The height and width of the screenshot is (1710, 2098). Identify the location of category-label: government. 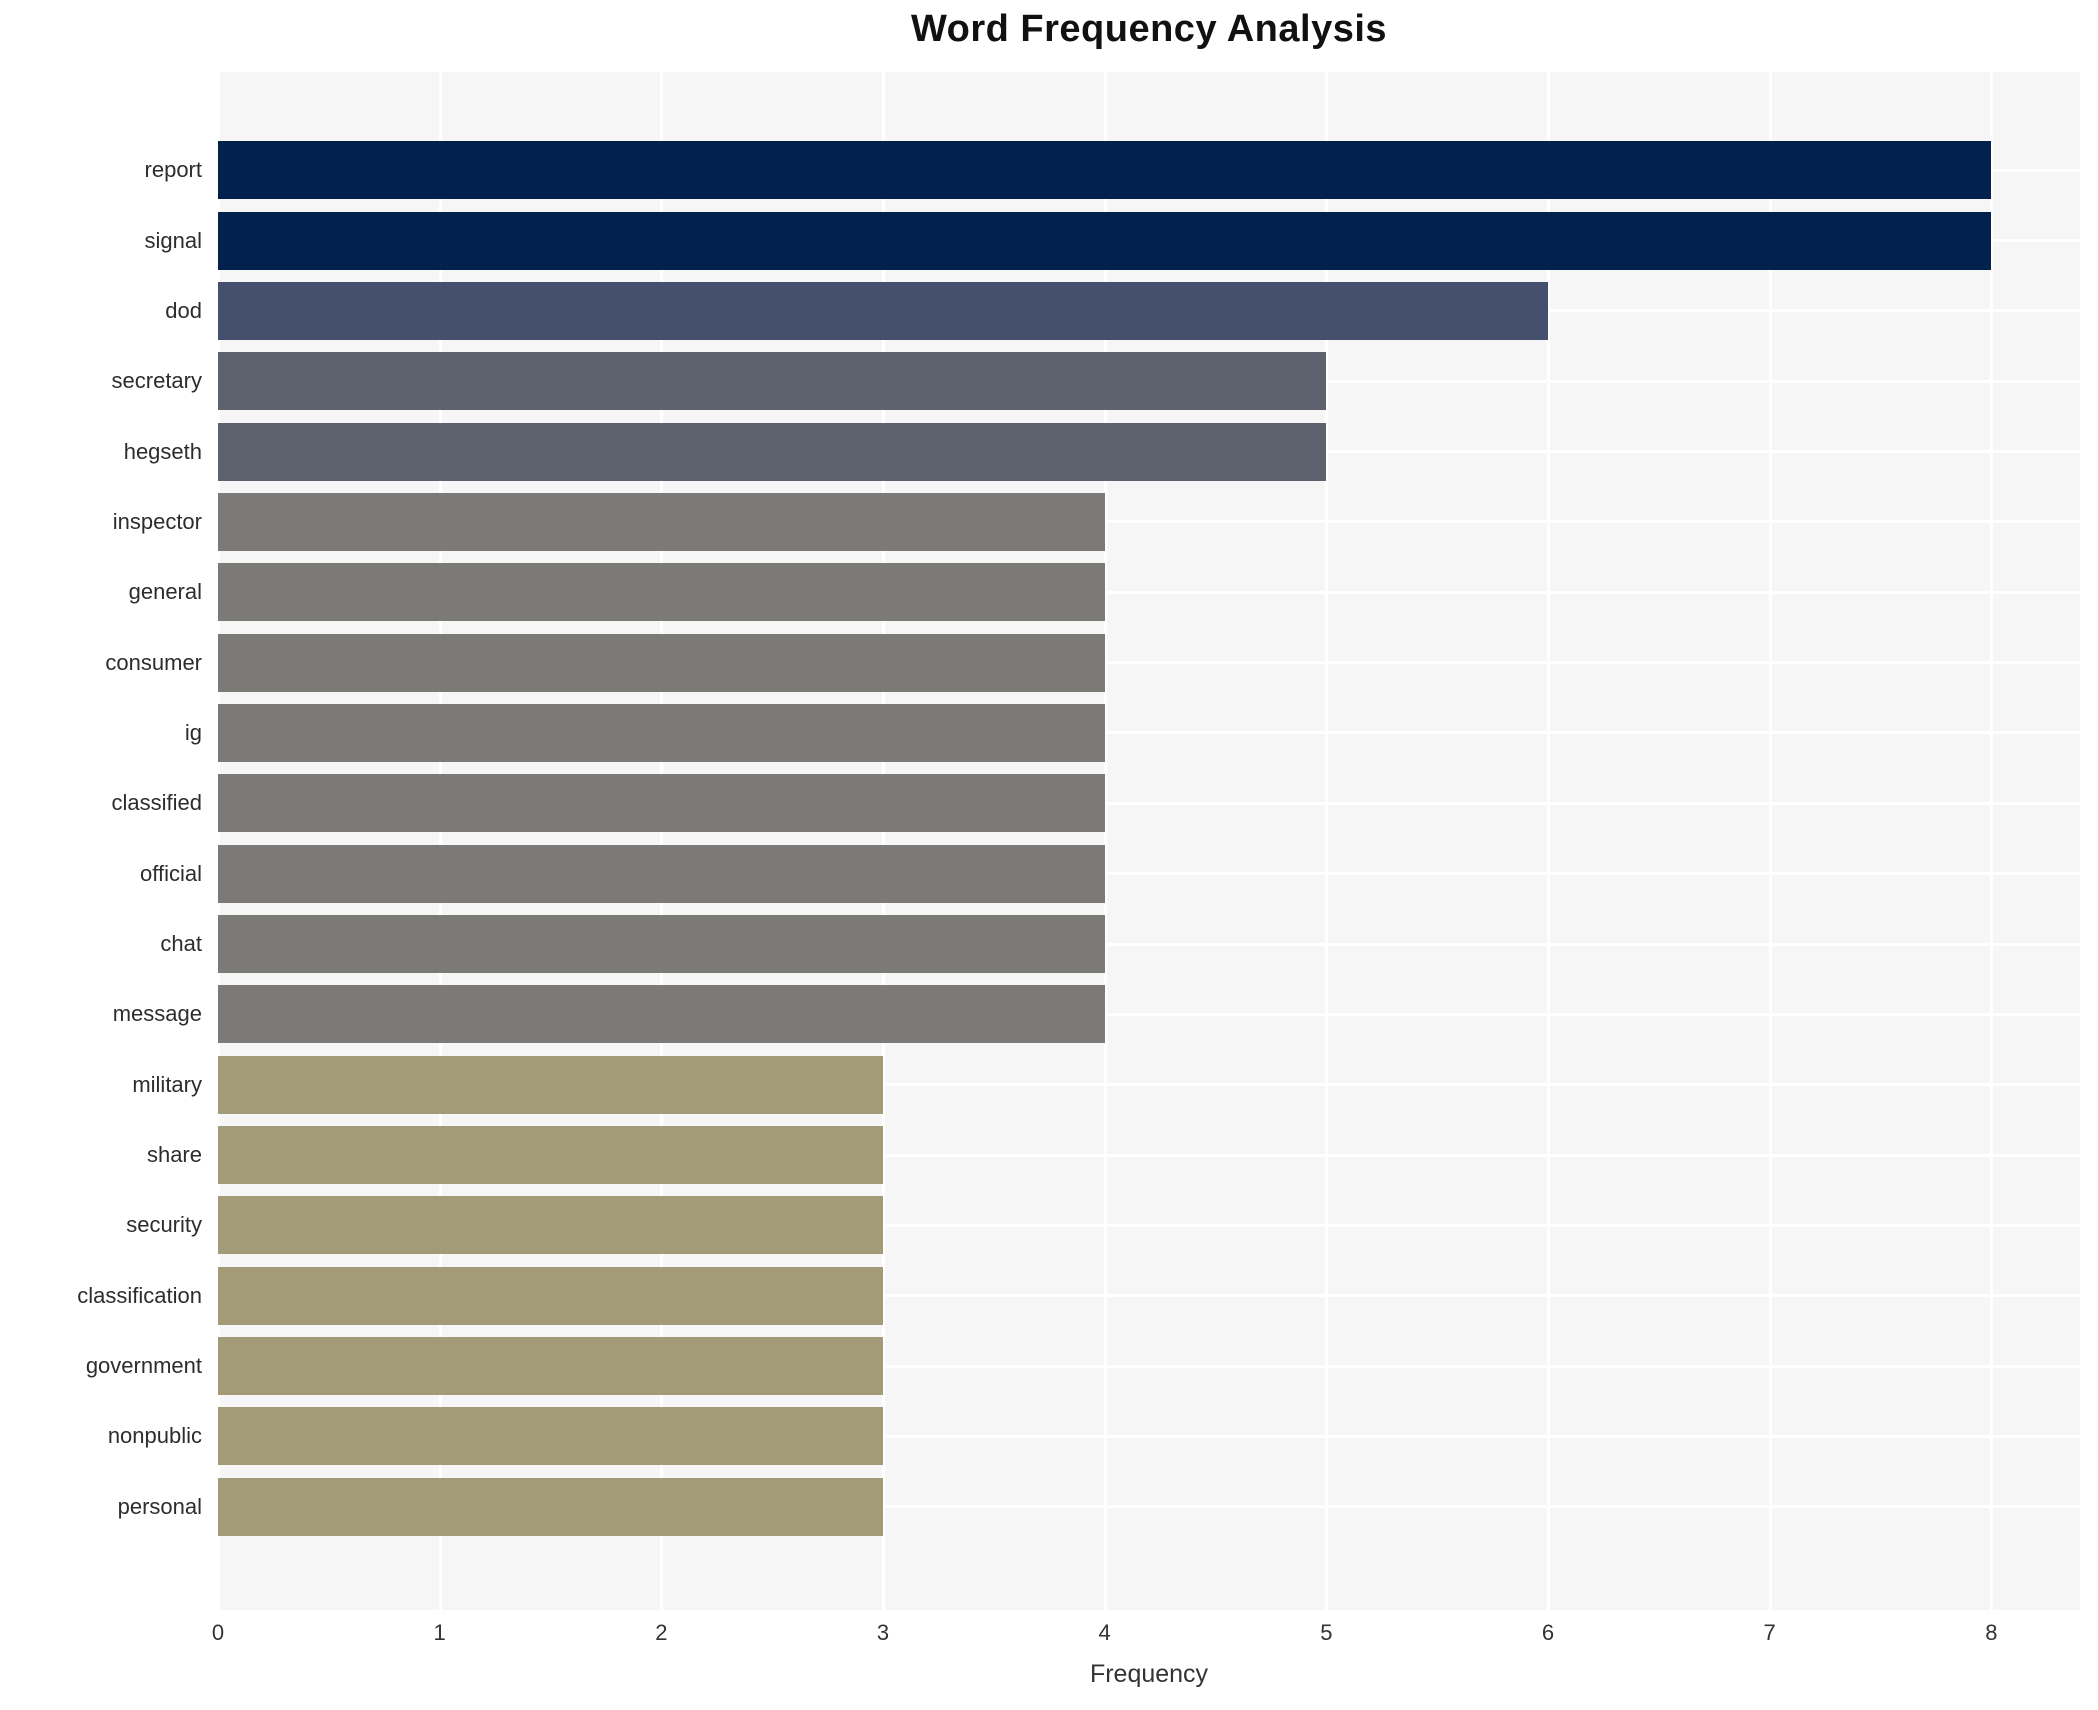
(143, 1366).